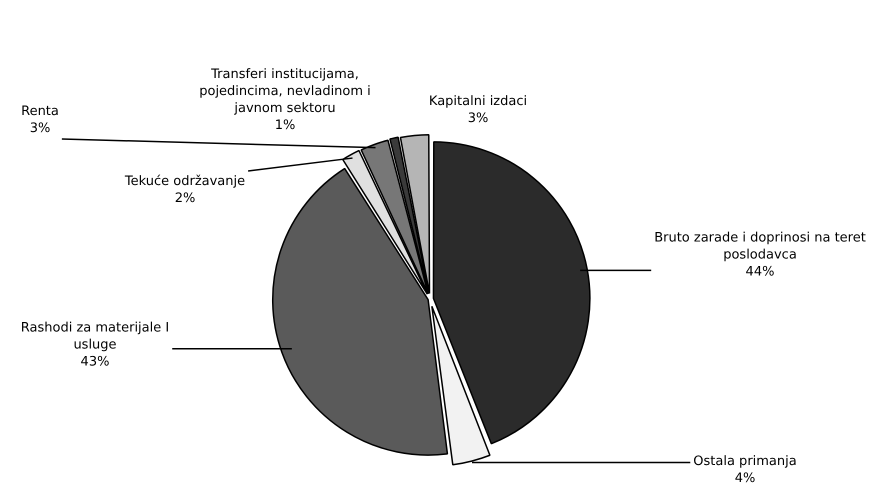 The width and height of the screenshot is (881, 498). What do you see at coordinates (185, 181) in the screenshot?
I see `slice-label: Tekuće održavanje` at bounding box center [185, 181].